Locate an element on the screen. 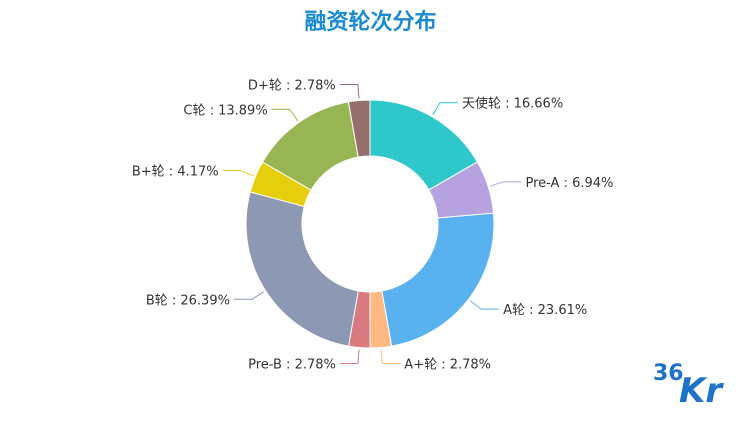  slice-label-7: C轮 : 13.89% is located at coordinates (225, 110).